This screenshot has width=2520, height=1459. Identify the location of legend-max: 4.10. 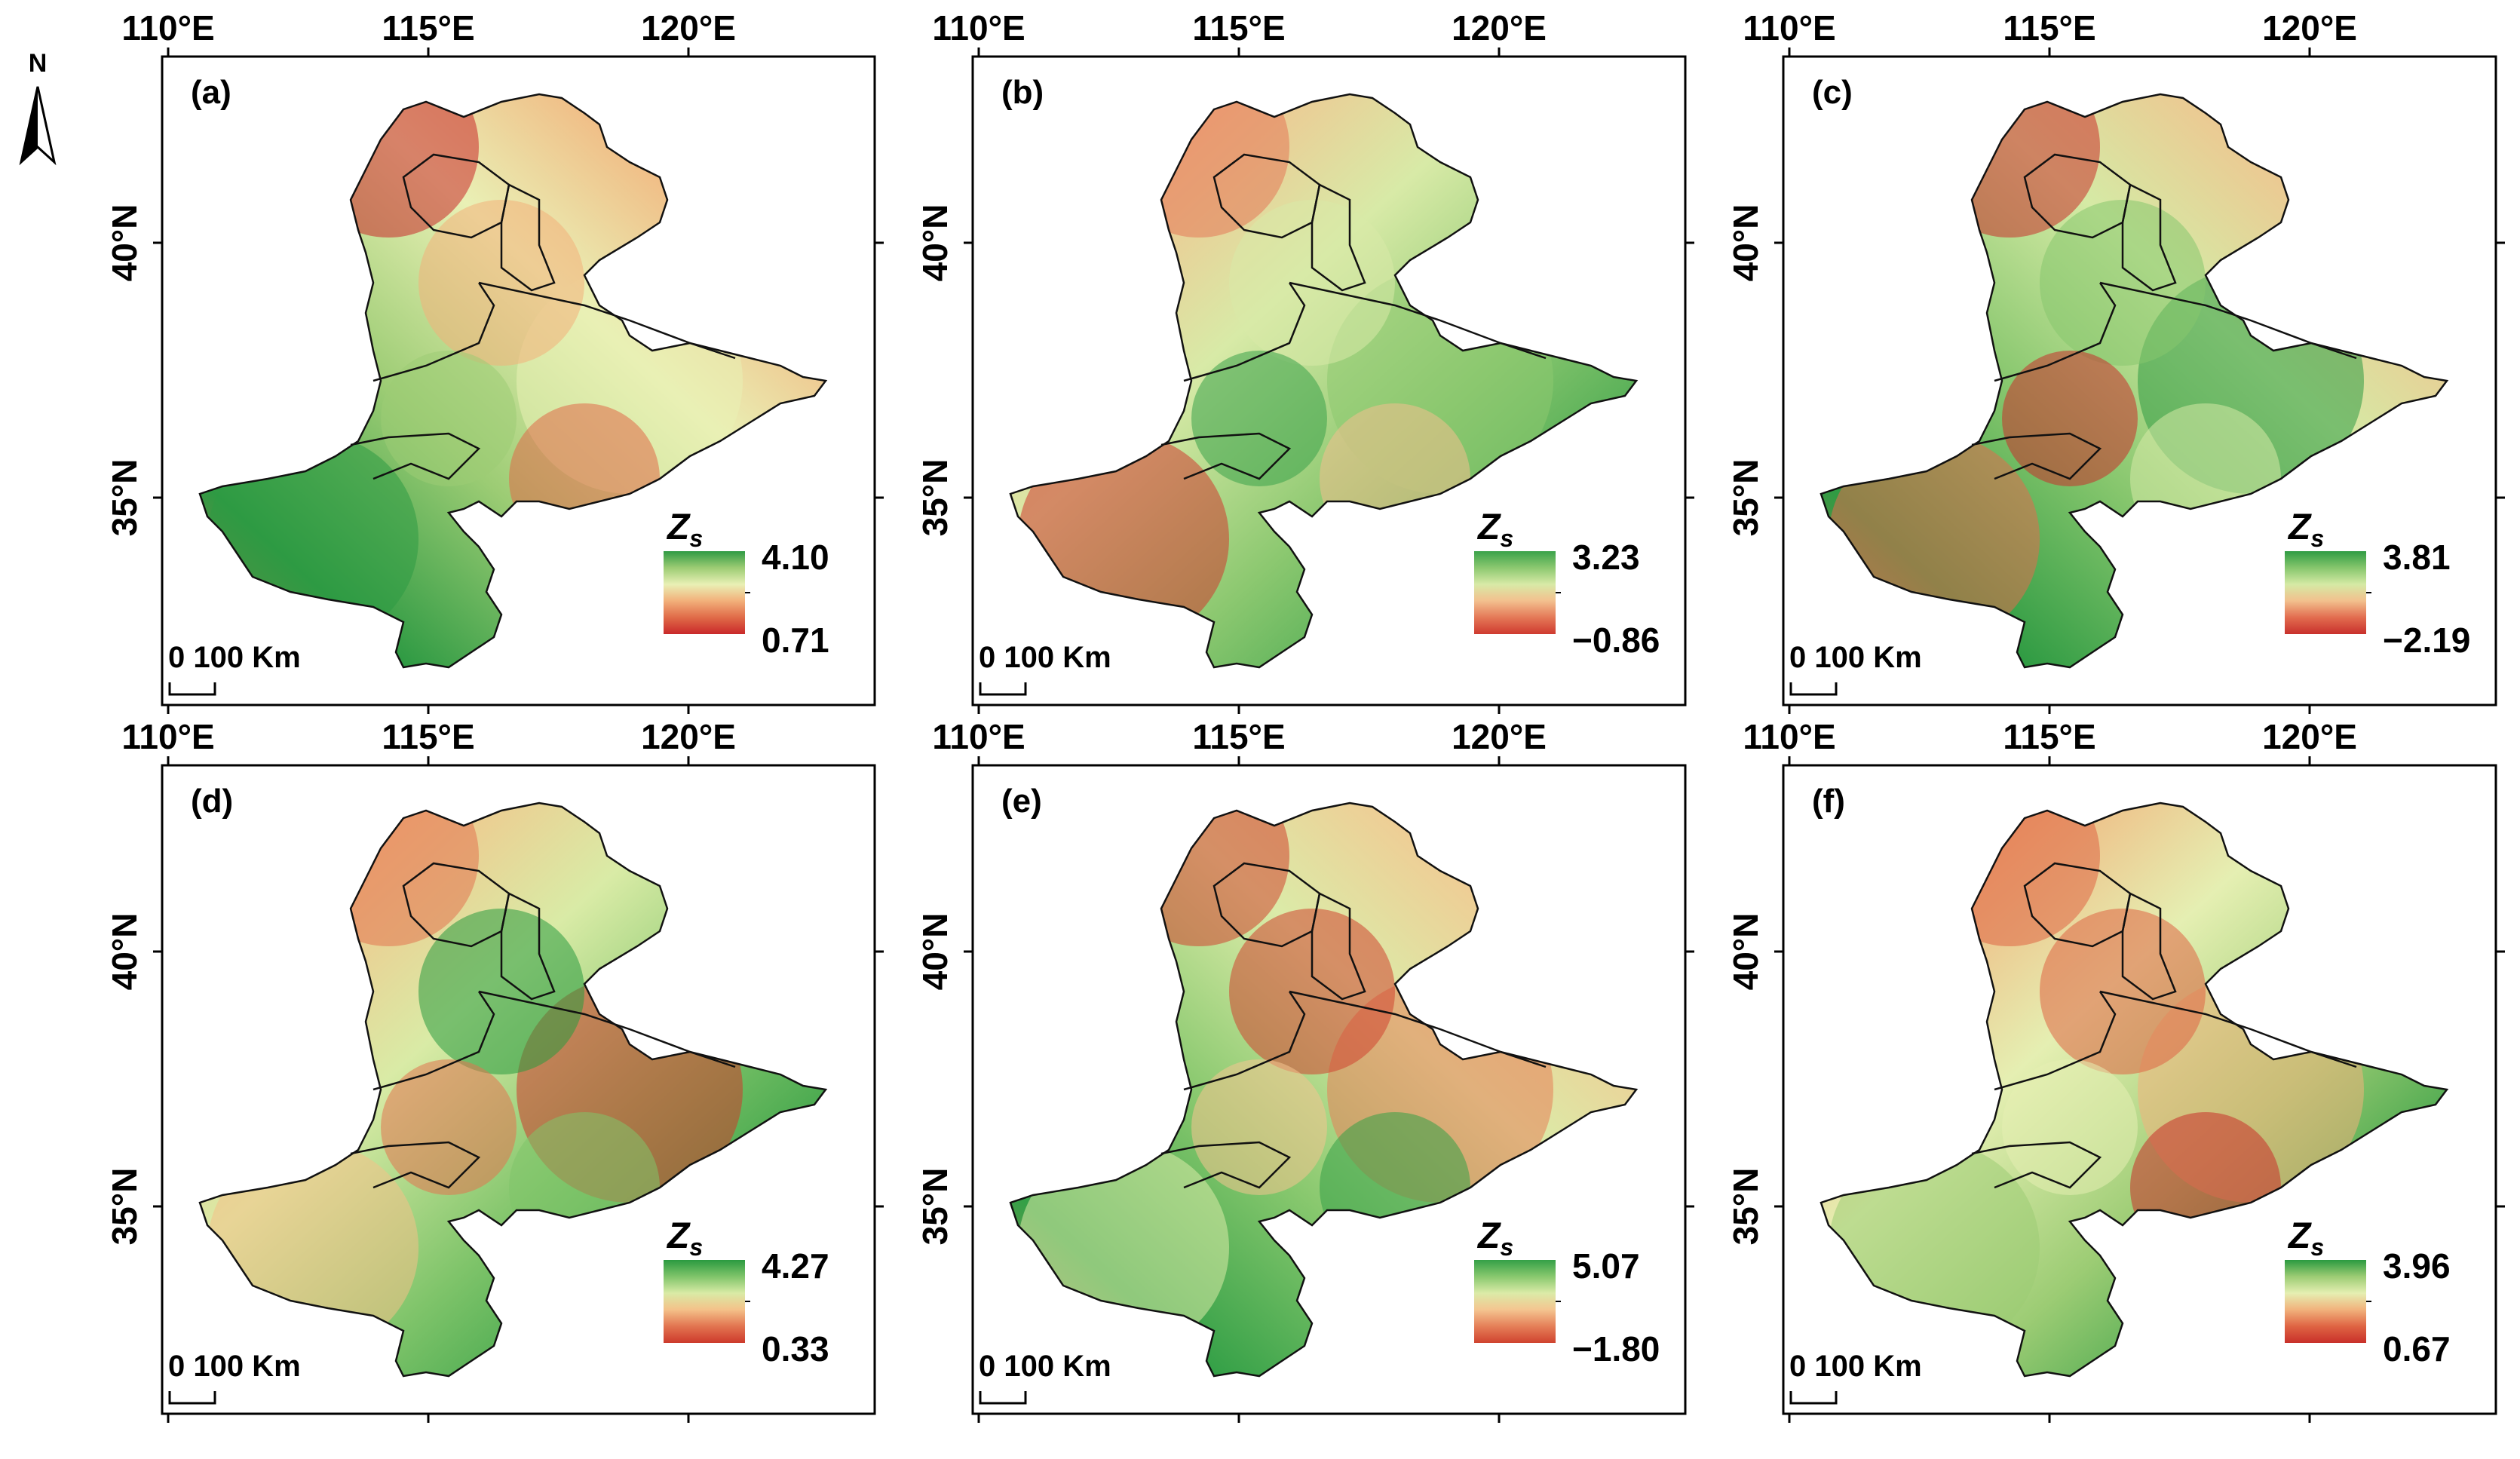
(795, 557).